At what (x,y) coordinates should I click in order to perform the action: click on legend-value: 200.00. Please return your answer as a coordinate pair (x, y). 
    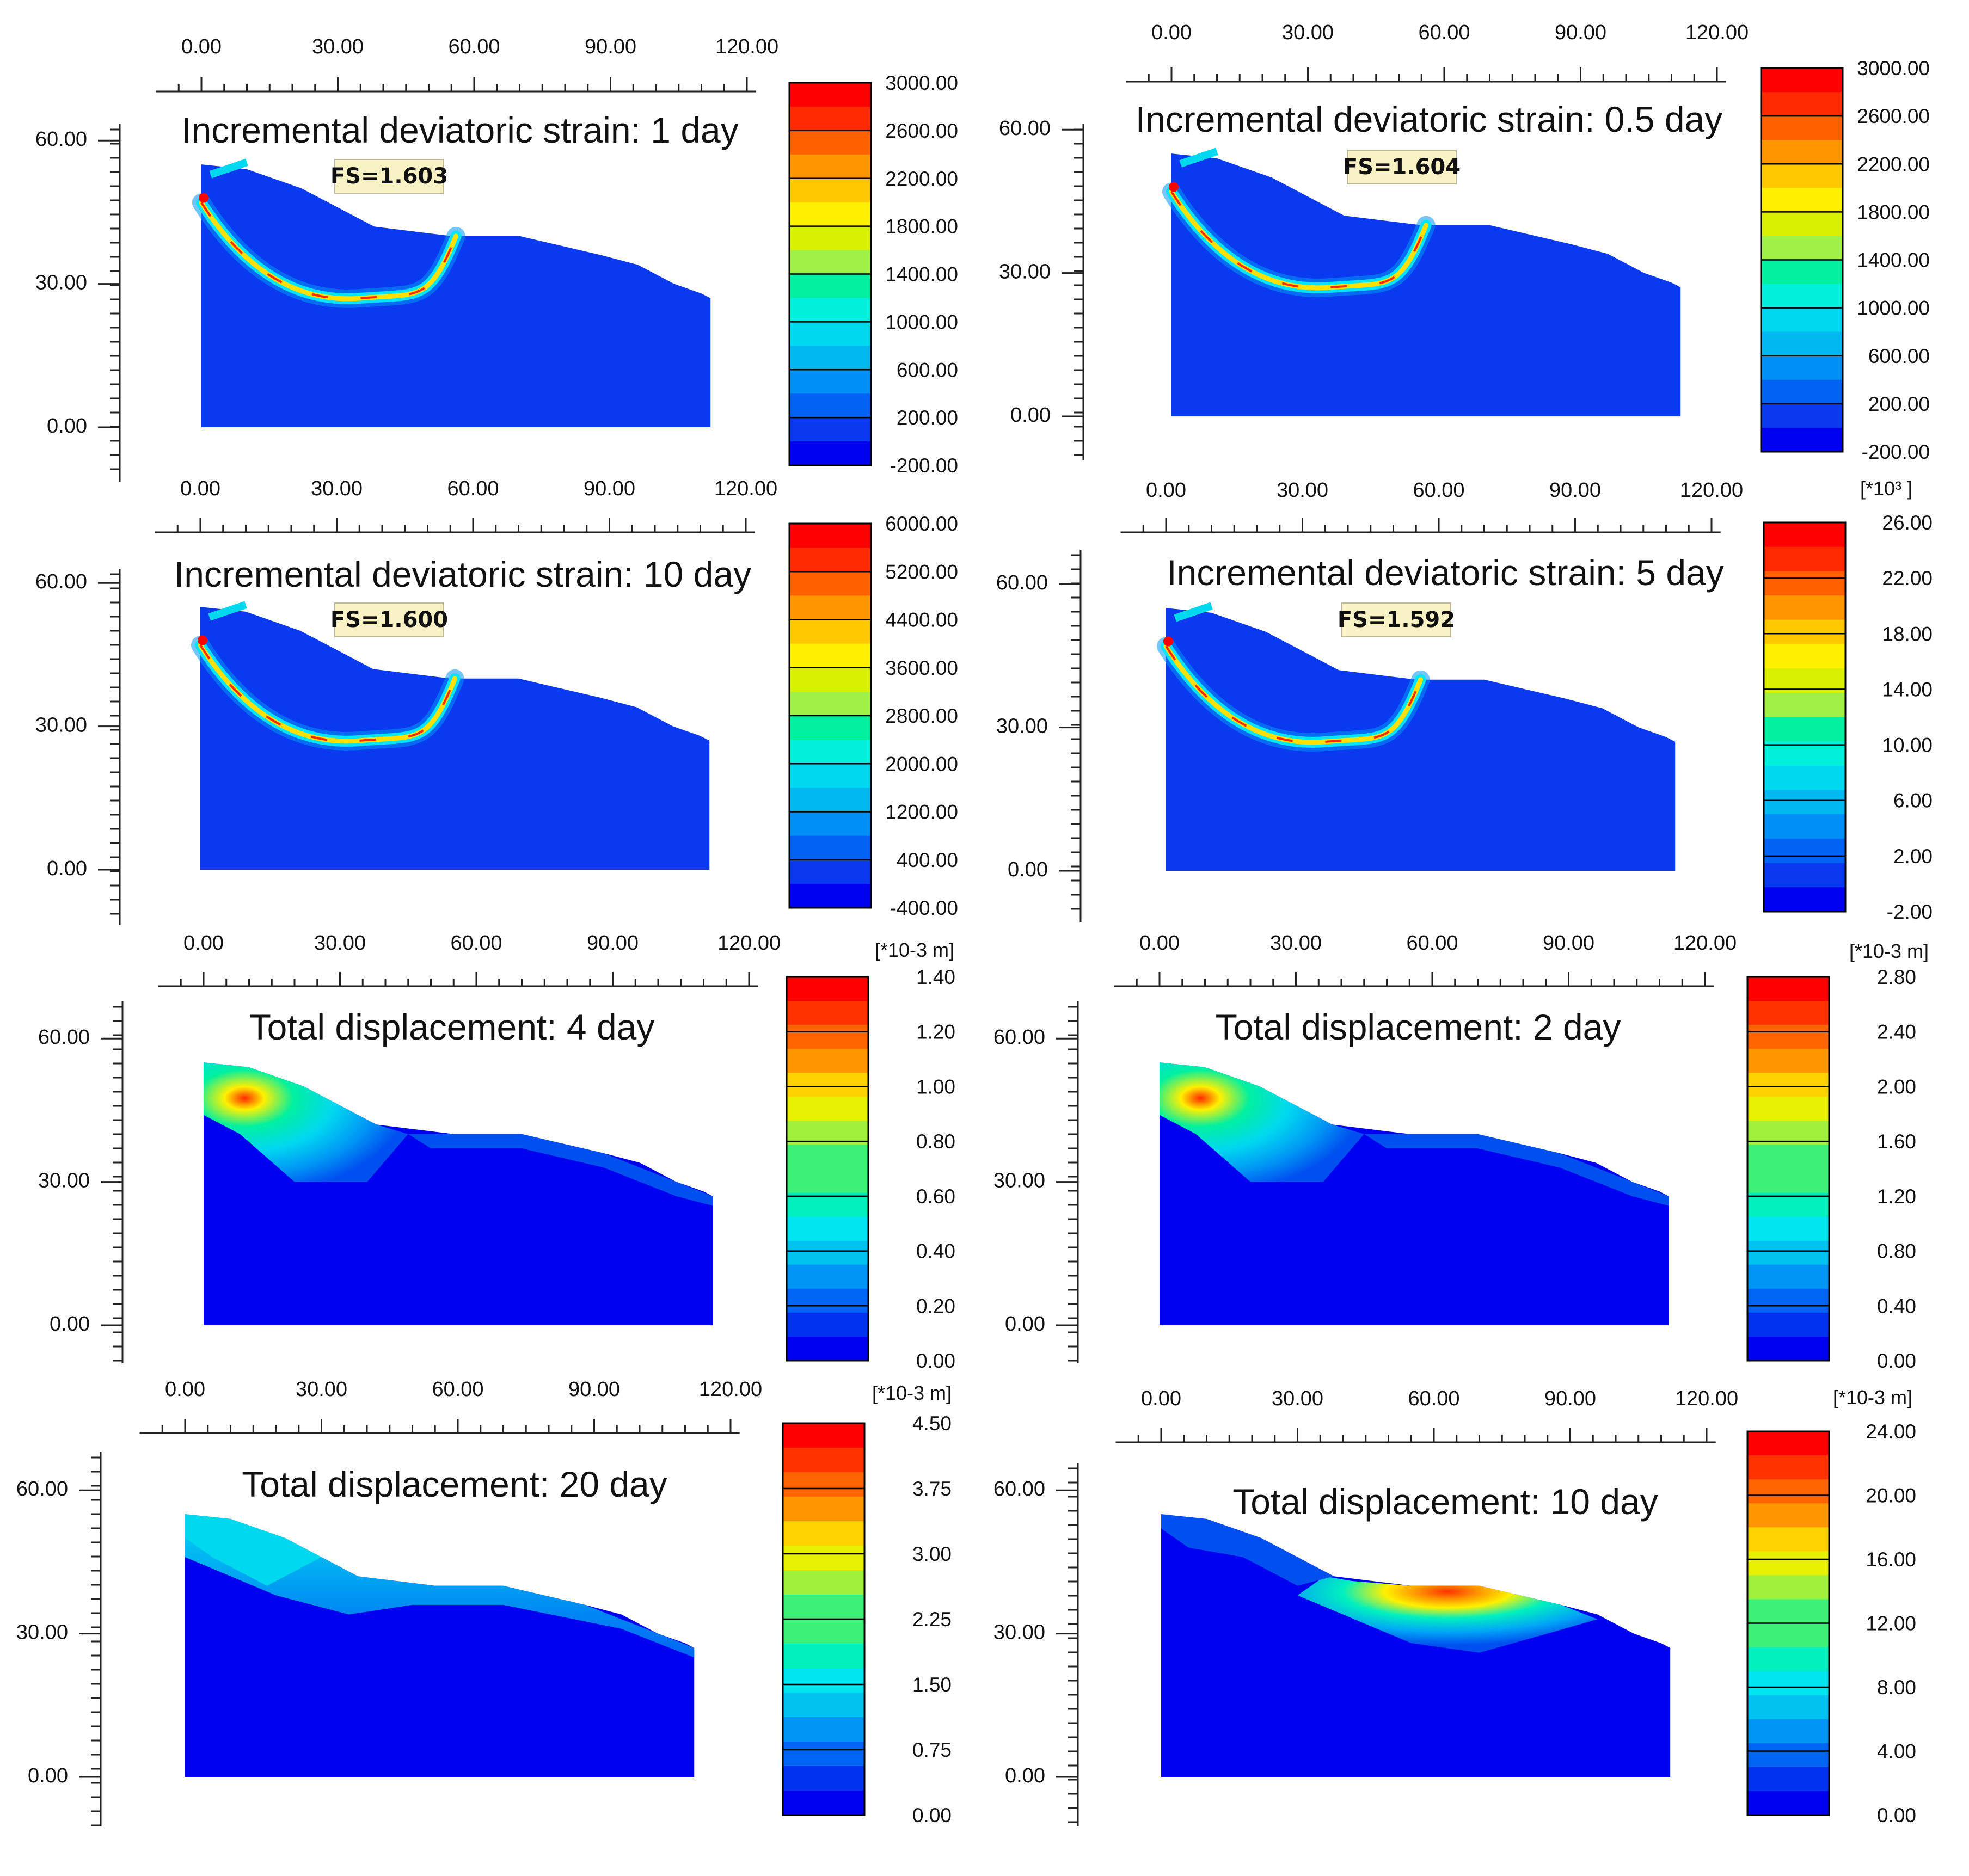
    Looking at the image, I should click on (928, 418).